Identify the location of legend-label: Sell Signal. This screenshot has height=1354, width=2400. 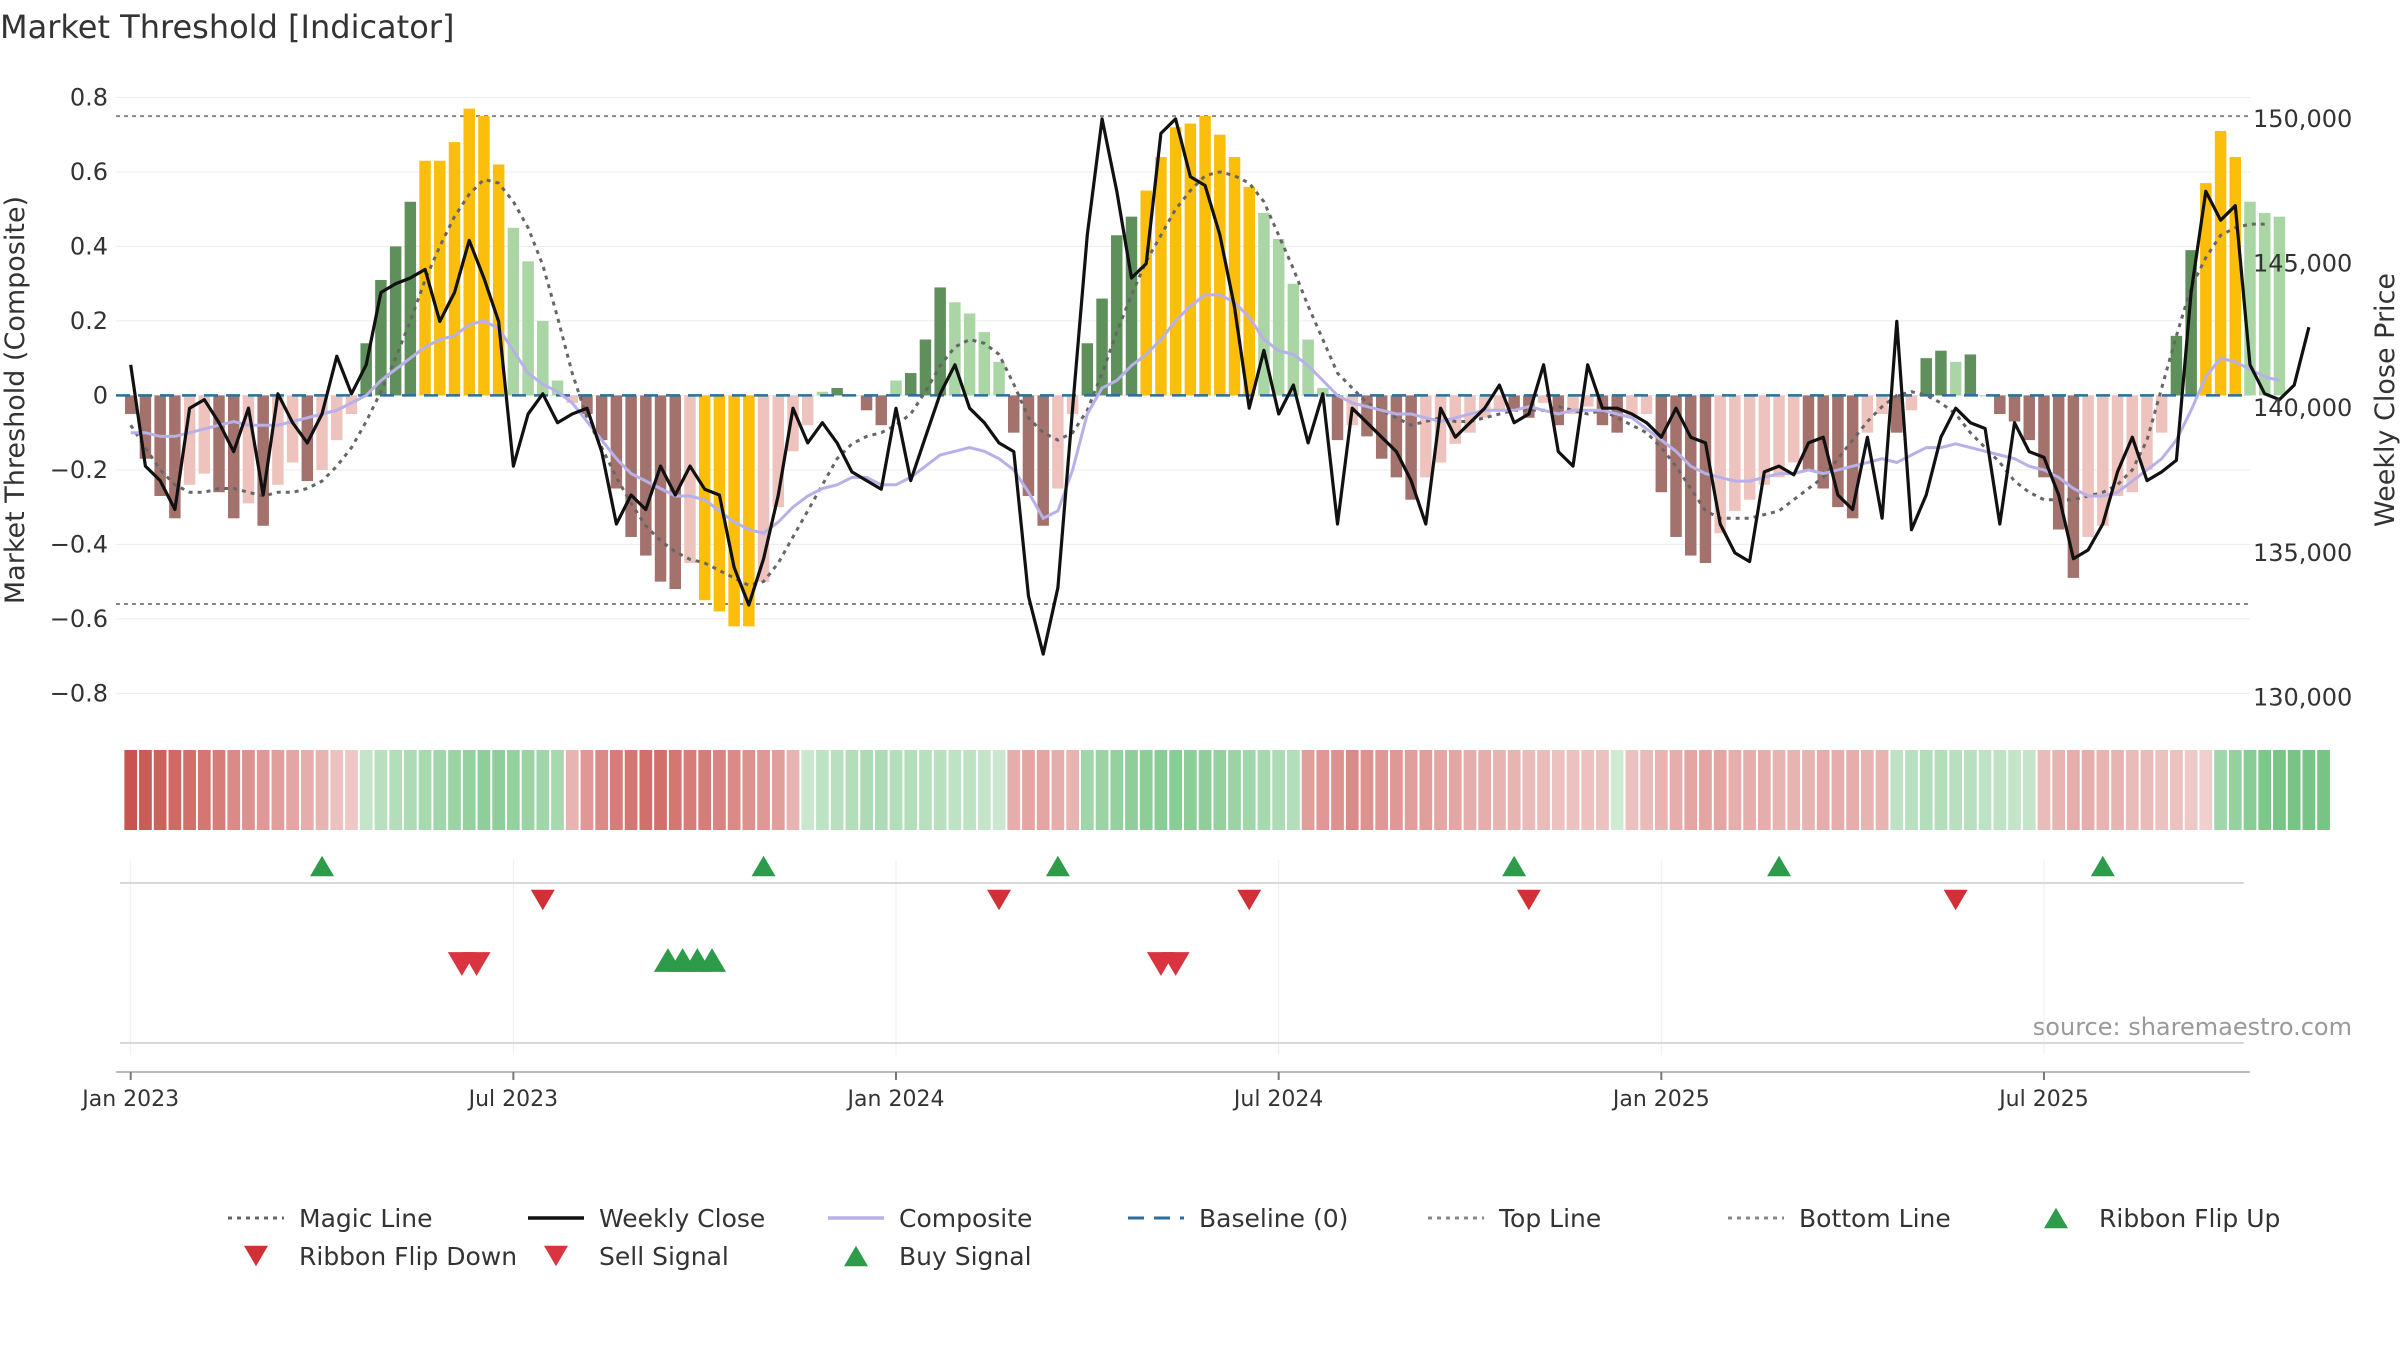
(664, 1256).